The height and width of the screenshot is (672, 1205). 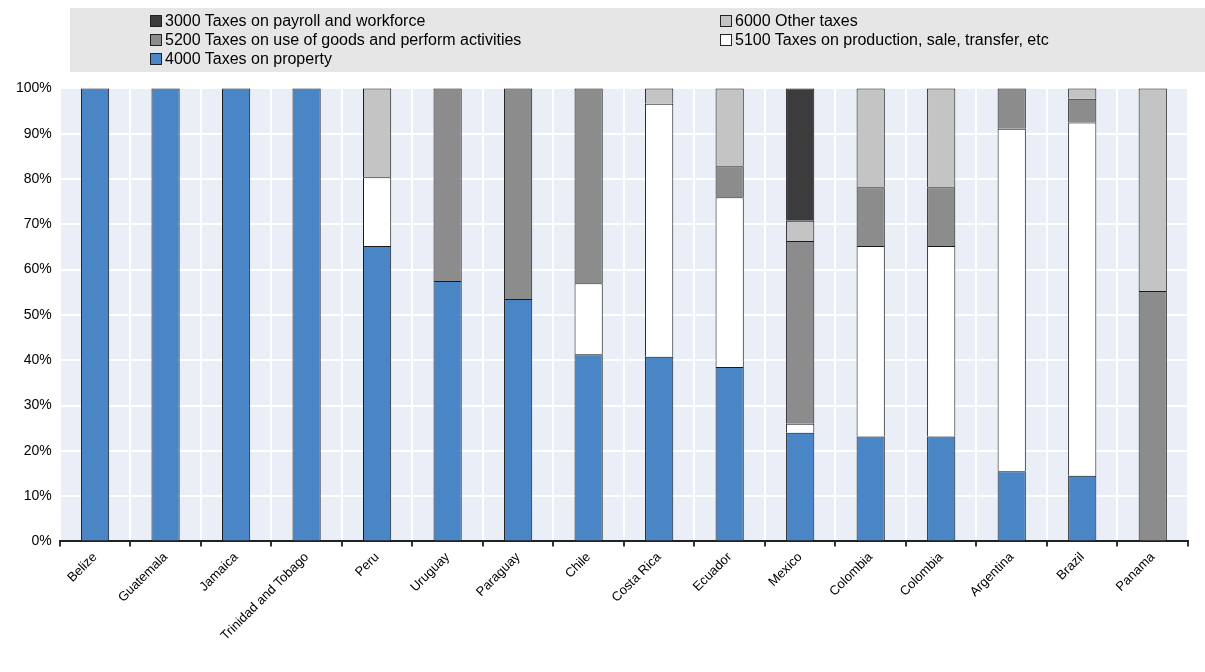 What do you see at coordinates (37, 404) in the screenshot?
I see `y-tick-label: 30%` at bounding box center [37, 404].